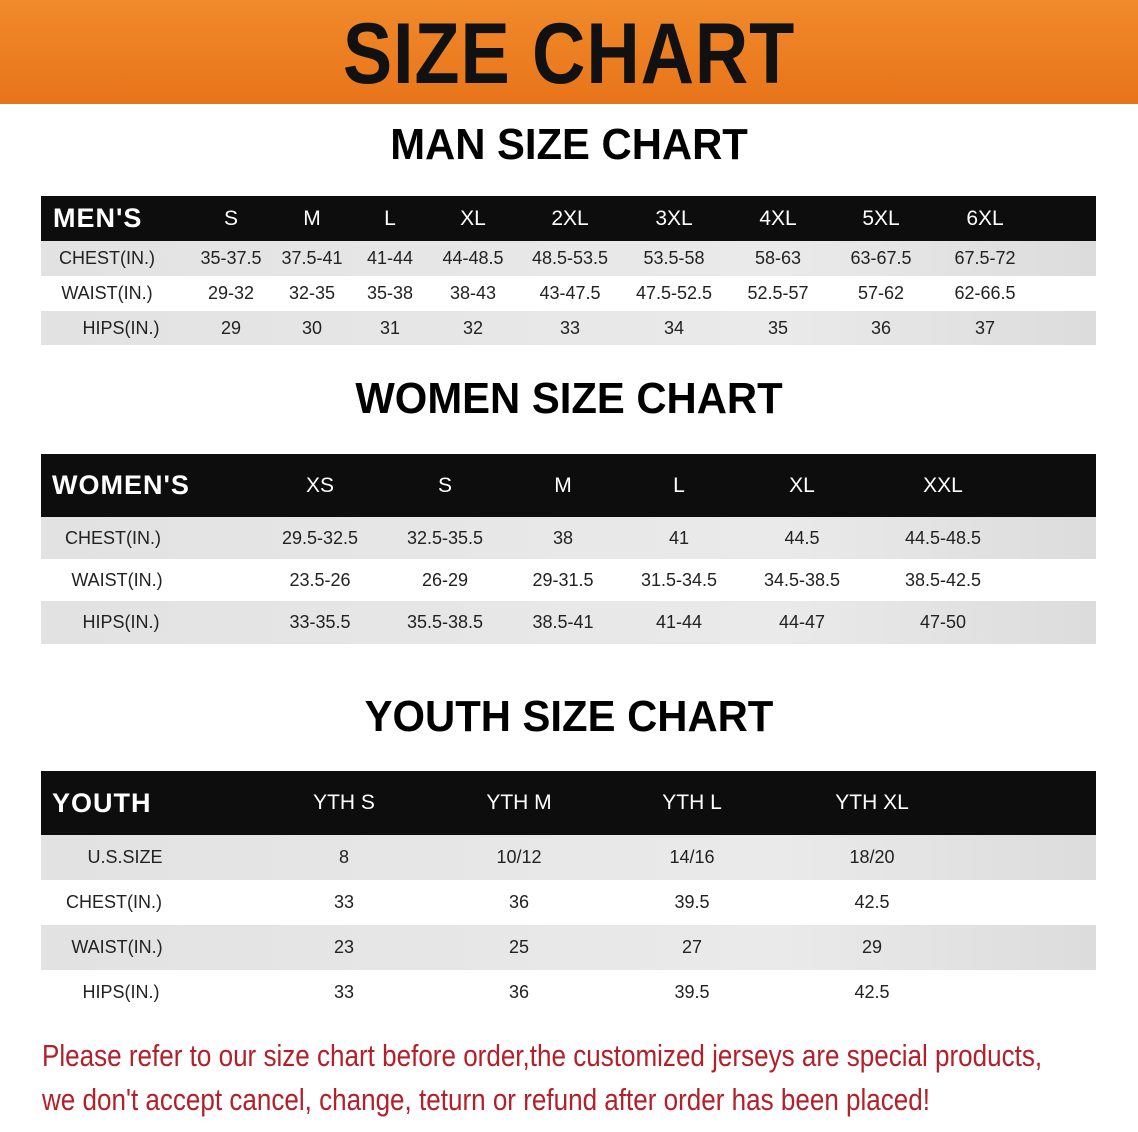 This screenshot has height=1132, width=1138. Describe the element at coordinates (320, 579) in the screenshot. I see `table-cell: 23.5-26` at that location.